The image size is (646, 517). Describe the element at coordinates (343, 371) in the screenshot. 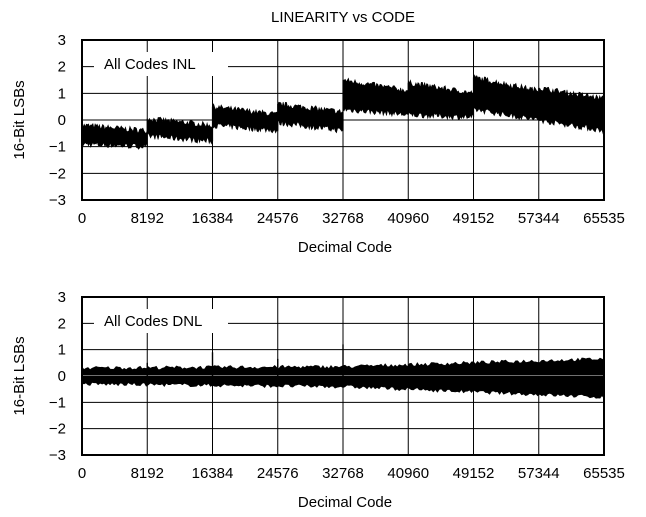

I see `dnl-trace` at that location.